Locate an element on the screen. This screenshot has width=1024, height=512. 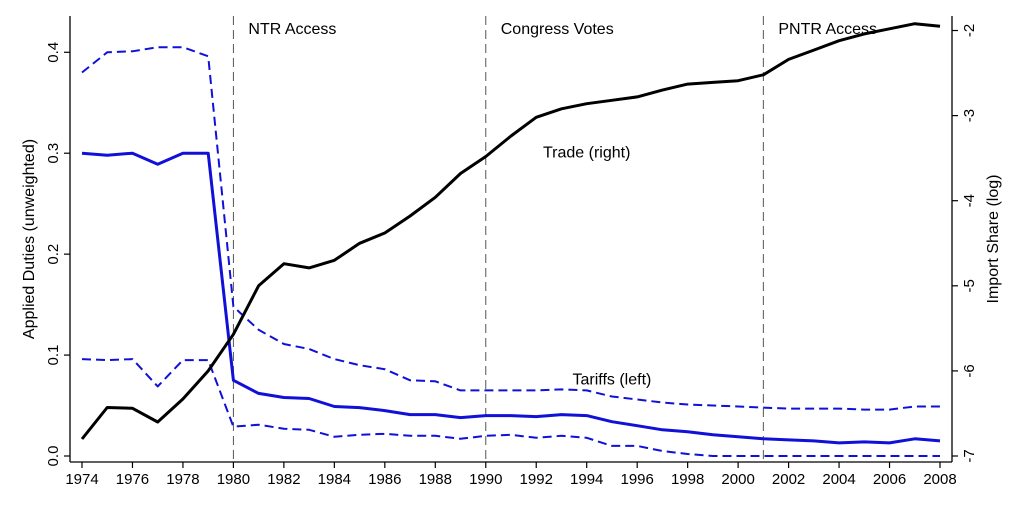
x-tick-label: 1974 is located at coordinates (81, 479).